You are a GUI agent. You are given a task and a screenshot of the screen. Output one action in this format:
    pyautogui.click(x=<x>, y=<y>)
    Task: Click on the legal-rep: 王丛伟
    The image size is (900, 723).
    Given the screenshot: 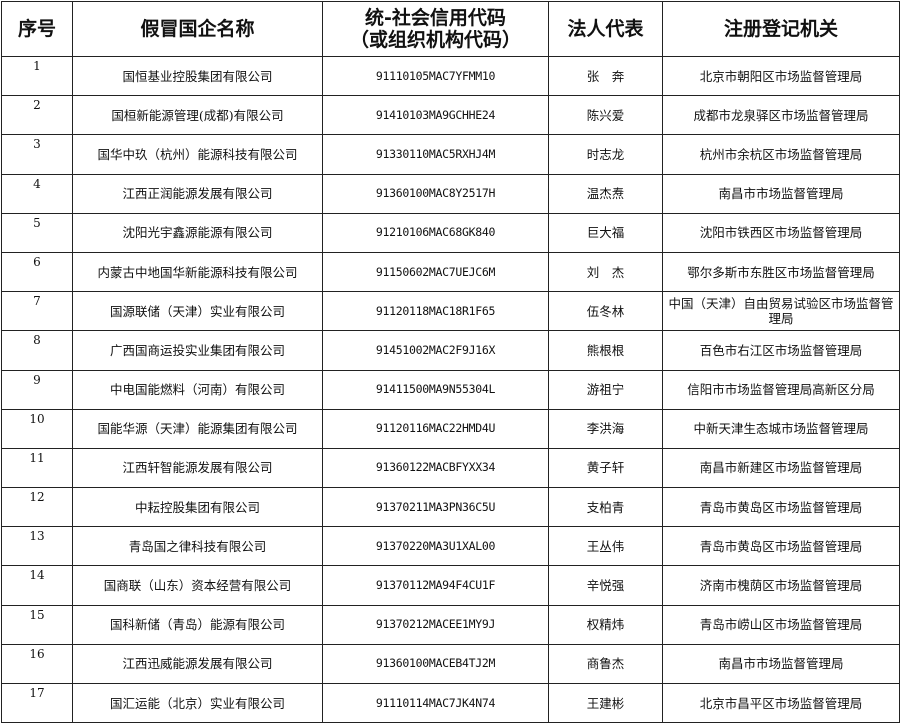 What is the action you would take?
    pyautogui.click(x=605, y=546)
    